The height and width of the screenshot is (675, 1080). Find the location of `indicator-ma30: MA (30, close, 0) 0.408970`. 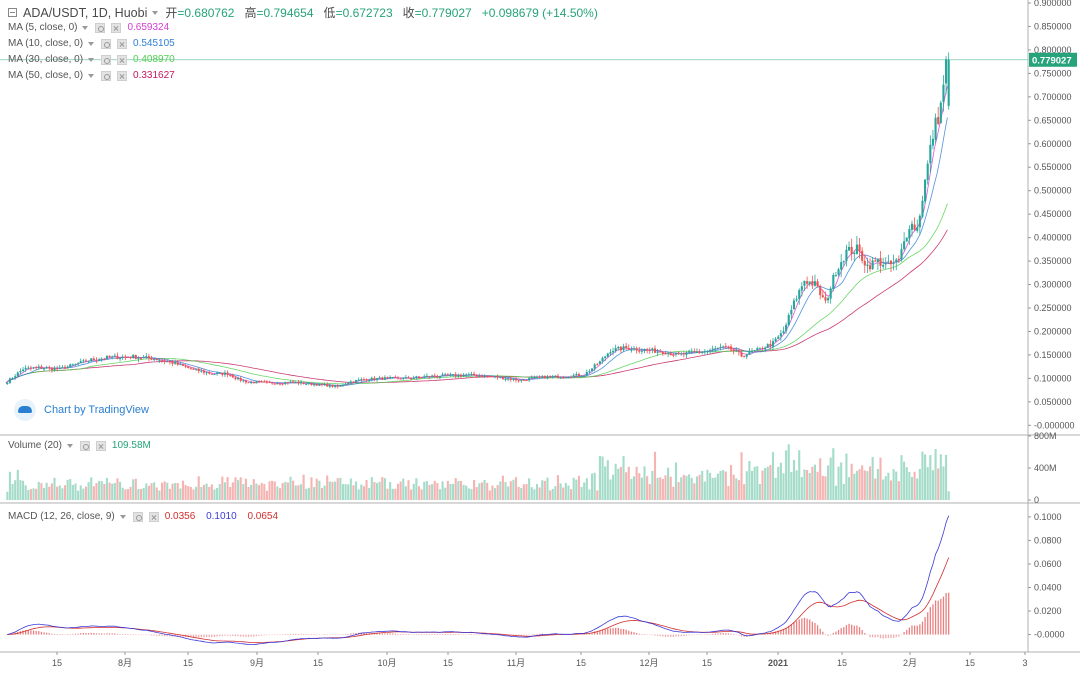

indicator-ma30: MA (30, close, 0) 0.408970 is located at coordinates (91, 59).